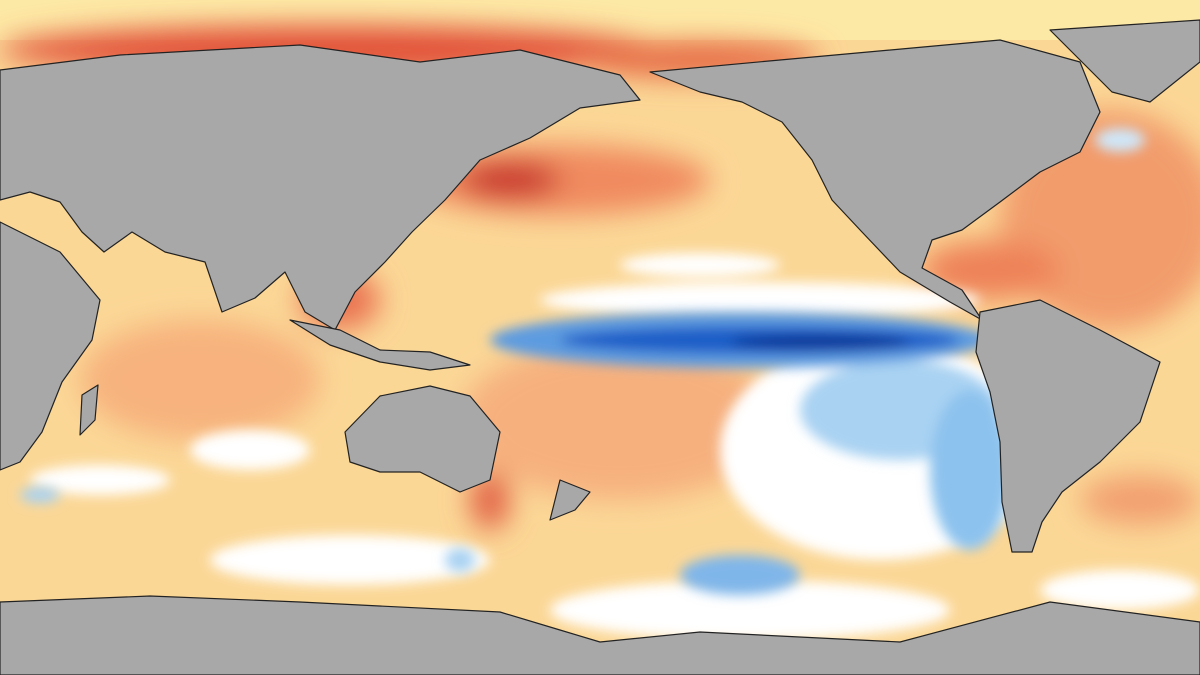 This screenshot has height=675, width=1200. What do you see at coordinates (422, 439) in the screenshot?
I see `australia` at bounding box center [422, 439].